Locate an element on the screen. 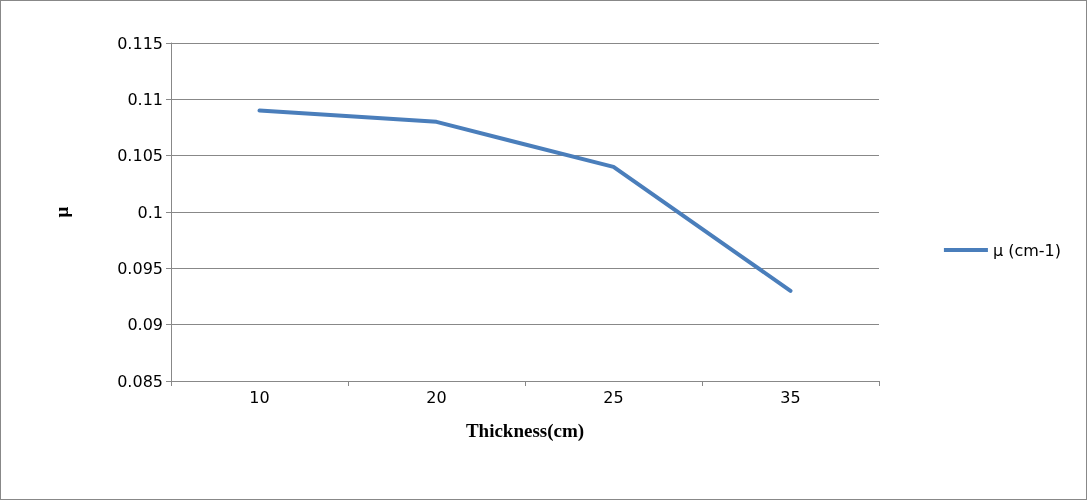 The image size is (1087, 500). y-tick-label: 0.115 is located at coordinates (140, 43).